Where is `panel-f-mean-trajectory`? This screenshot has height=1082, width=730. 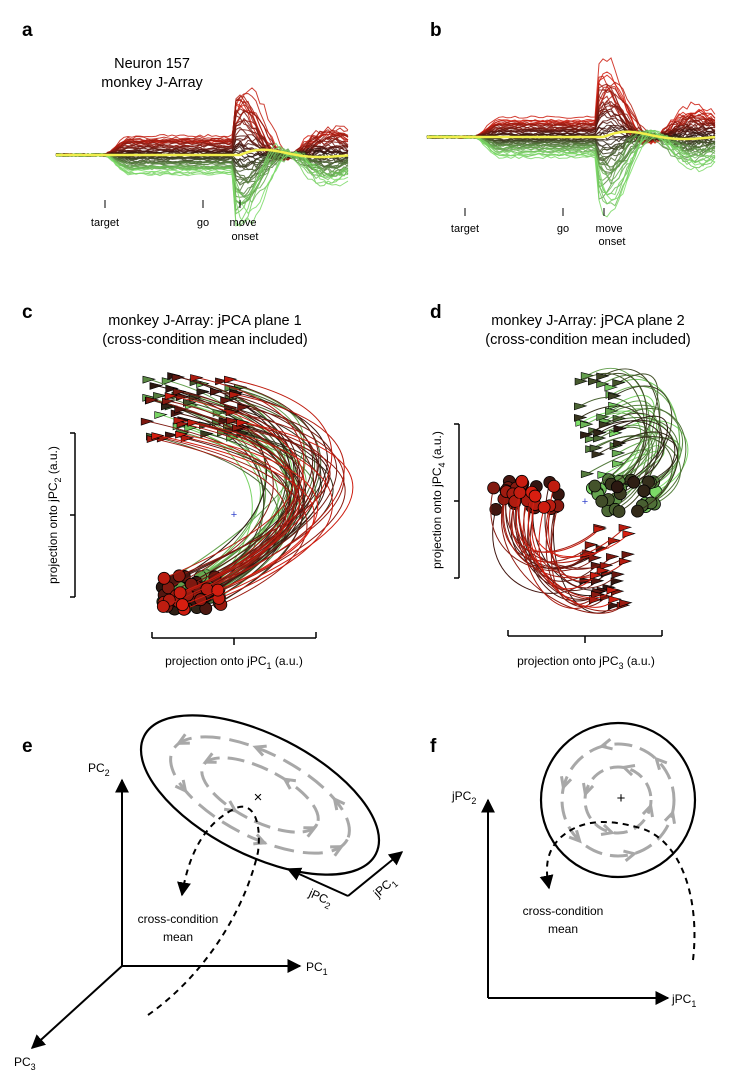
panel-f-mean-trajectory is located at coordinates (617, 891).